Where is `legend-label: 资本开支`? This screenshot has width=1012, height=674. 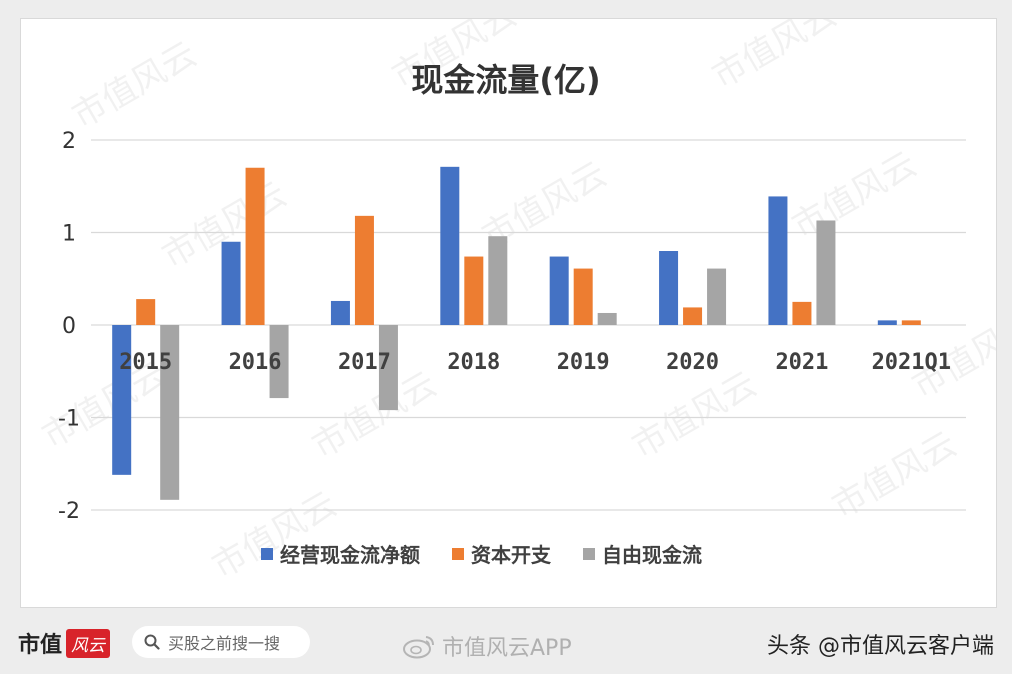 legend-label: 资本开支 is located at coordinates (511, 555).